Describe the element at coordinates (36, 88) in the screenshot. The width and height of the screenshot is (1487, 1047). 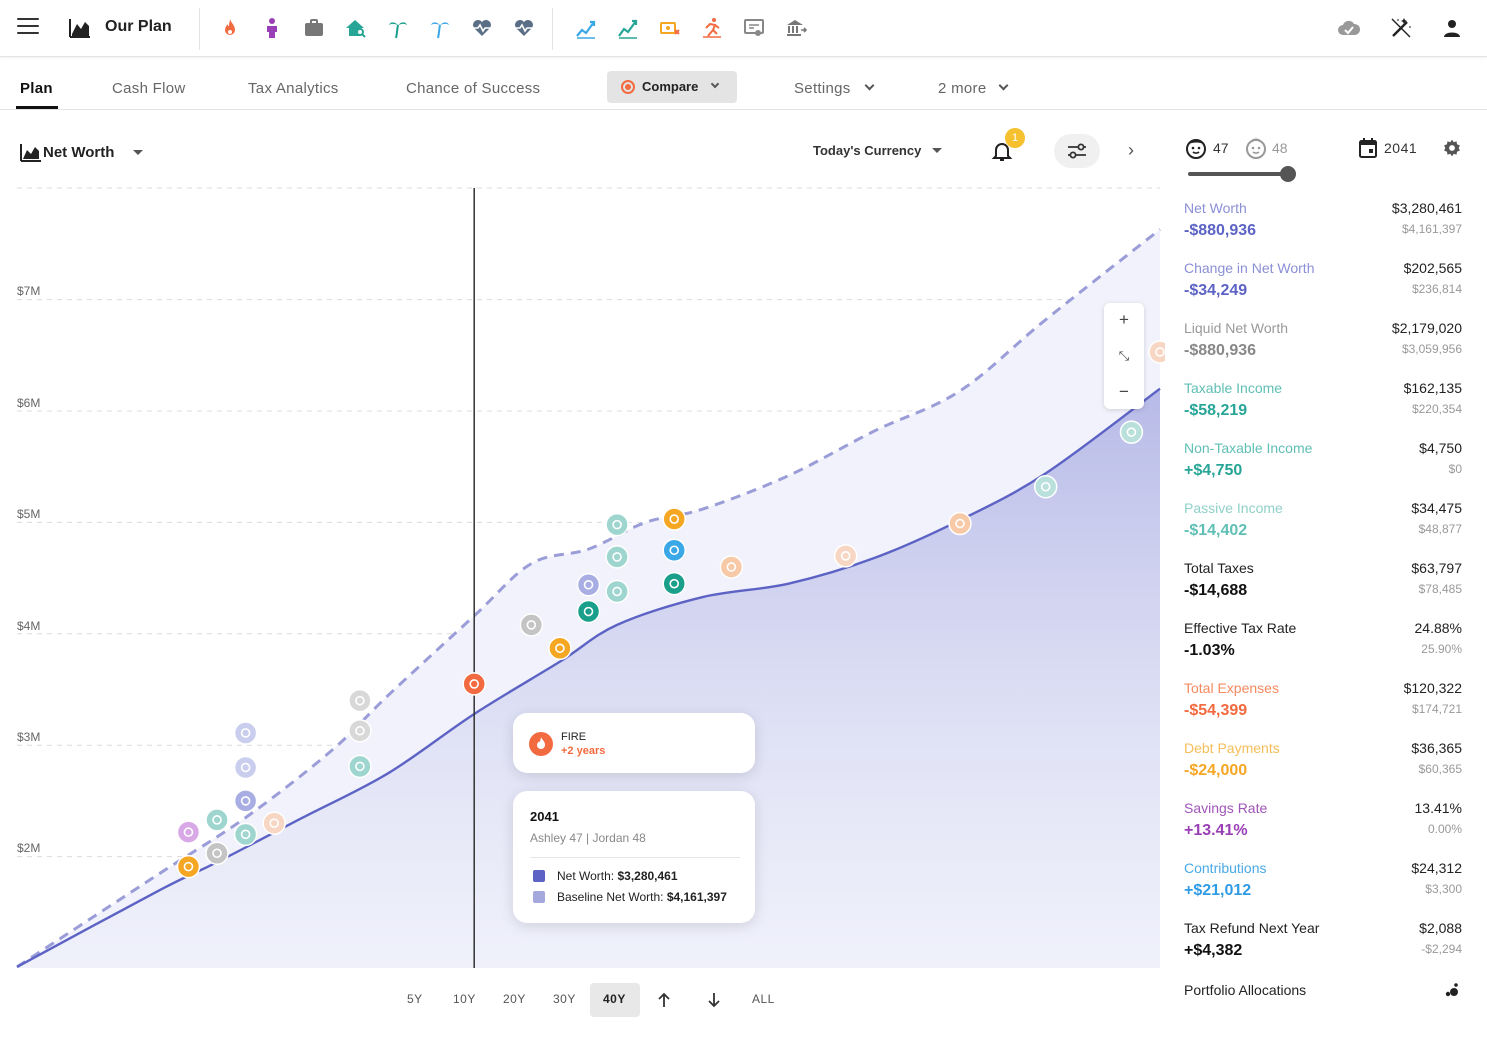
I see `tab-plan: Plan` at that location.